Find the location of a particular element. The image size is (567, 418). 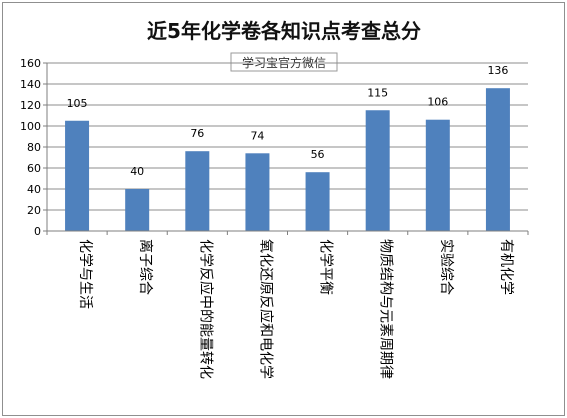

y-tick-label-140: 140 is located at coordinates (30, 84).